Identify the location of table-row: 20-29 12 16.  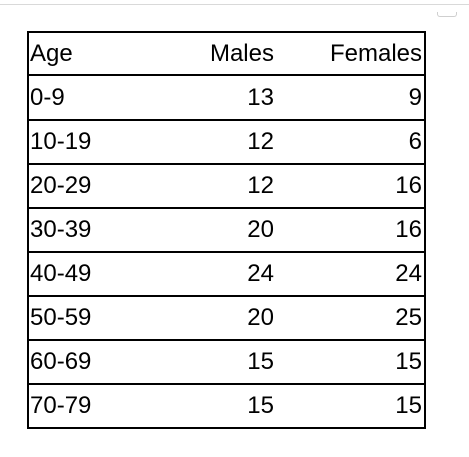
(226, 186).